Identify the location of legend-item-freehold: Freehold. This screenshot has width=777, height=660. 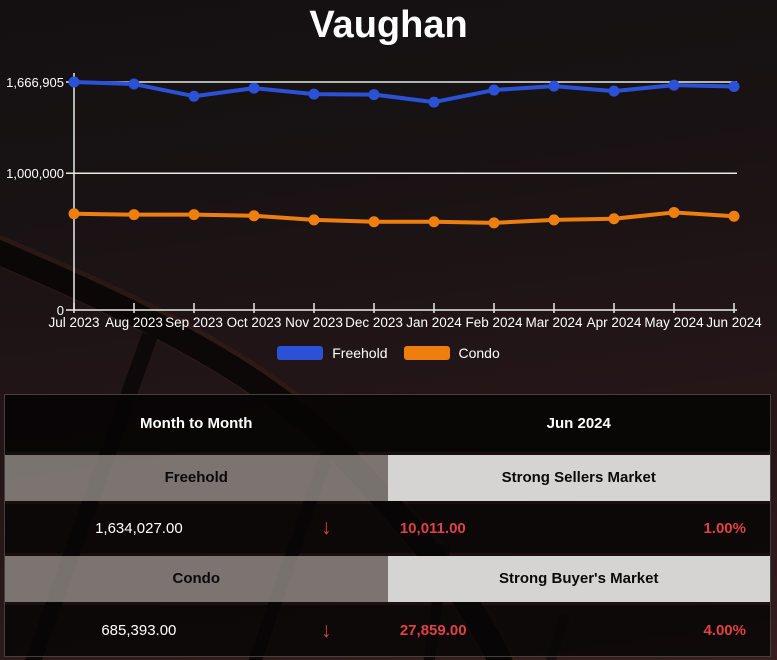
(332, 353).